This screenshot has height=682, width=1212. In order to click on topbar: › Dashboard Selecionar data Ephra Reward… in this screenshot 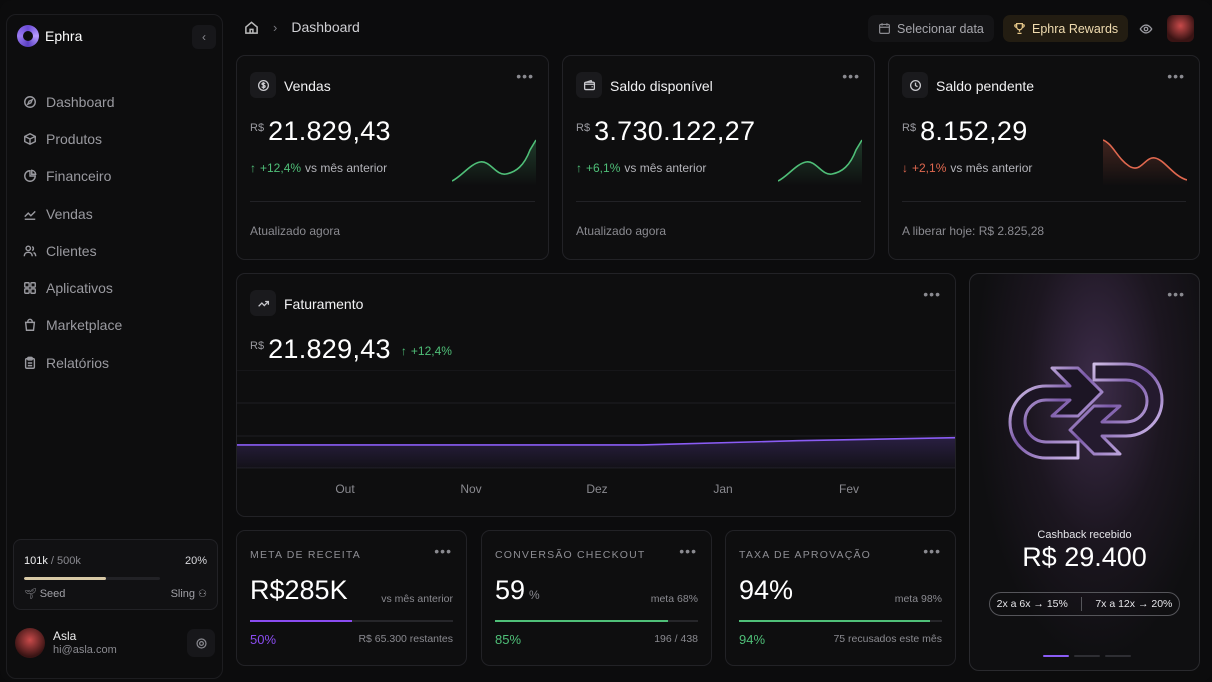, I will do `click(718, 28)`.